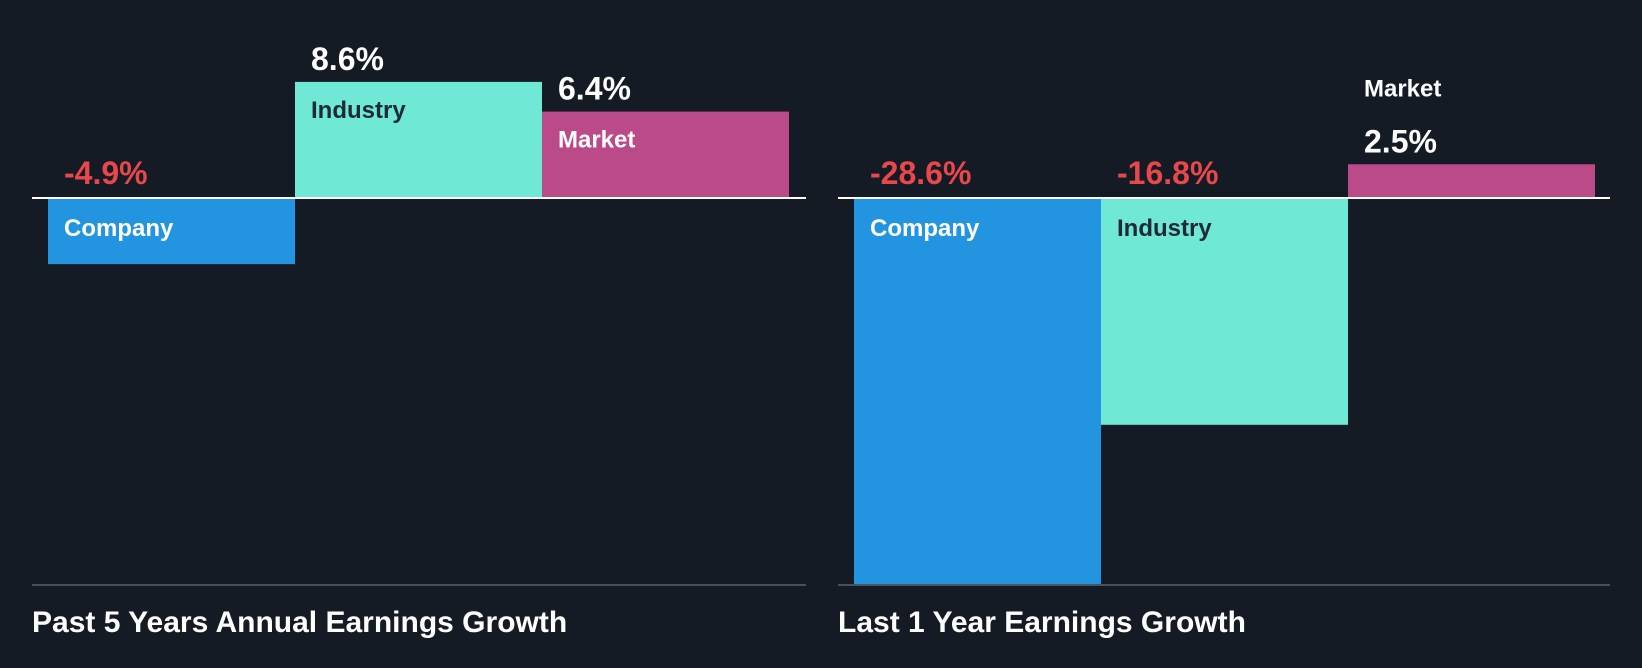 The image size is (1642, 668). Describe the element at coordinates (925, 228) in the screenshot. I see `last-1-year-category-label-company: Company` at that location.